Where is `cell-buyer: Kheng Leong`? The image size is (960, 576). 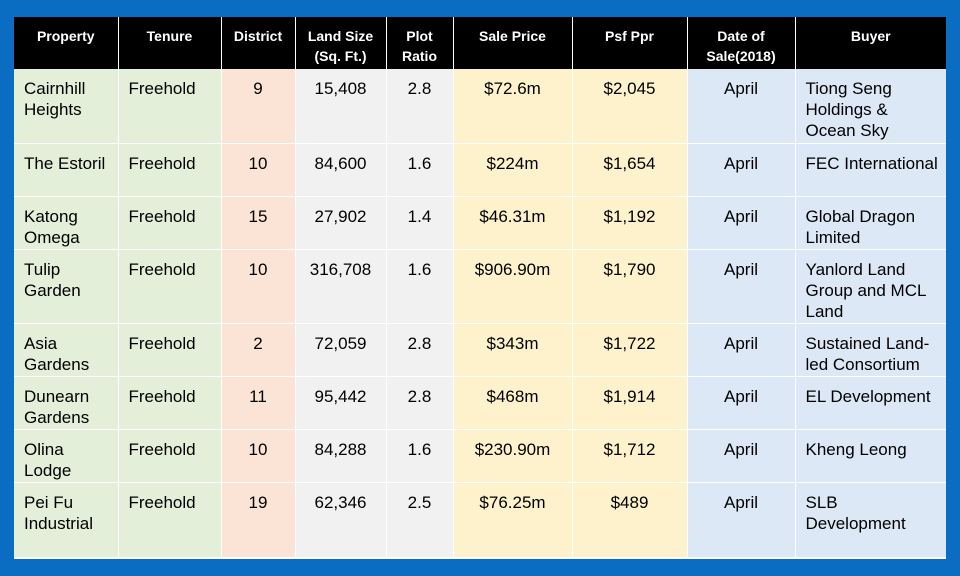 cell-buyer: Kheng Leong is located at coordinates (870, 456).